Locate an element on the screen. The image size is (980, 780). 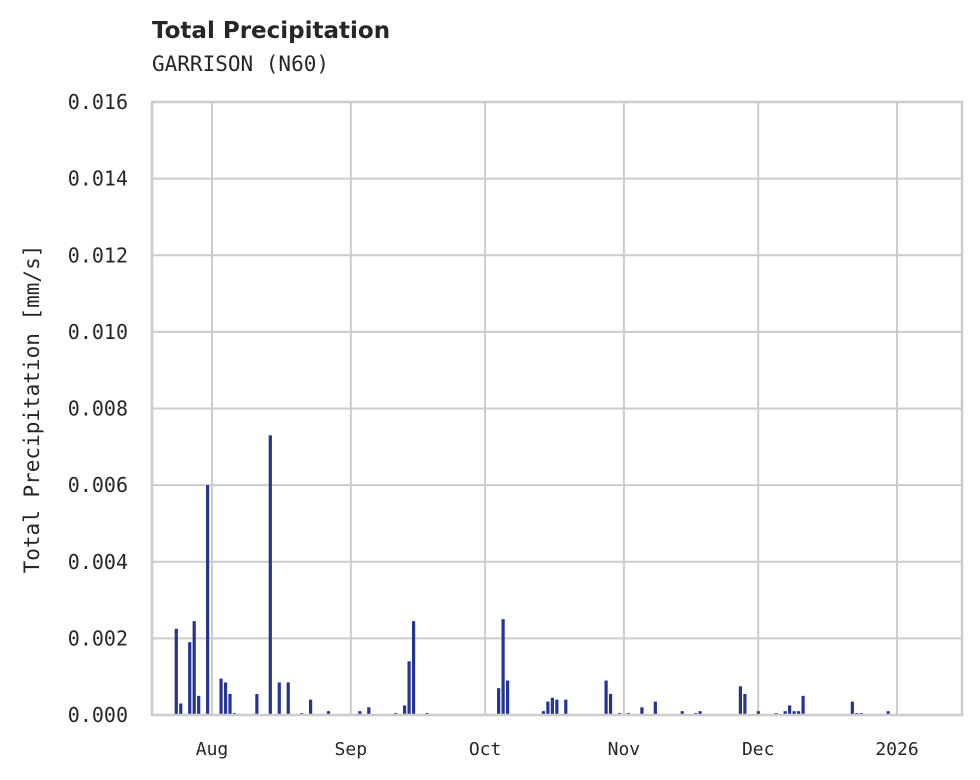
x-tick-label: Sep is located at coordinates (351, 749).